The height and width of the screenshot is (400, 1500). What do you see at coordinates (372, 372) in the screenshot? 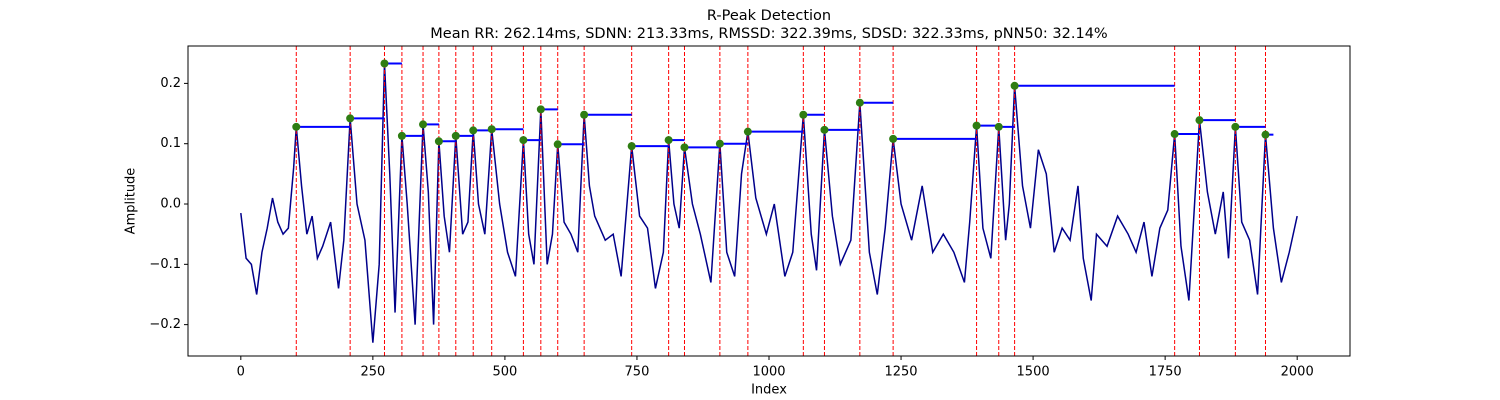
I see `x-tick-label: 250` at bounding box center [372, 372].